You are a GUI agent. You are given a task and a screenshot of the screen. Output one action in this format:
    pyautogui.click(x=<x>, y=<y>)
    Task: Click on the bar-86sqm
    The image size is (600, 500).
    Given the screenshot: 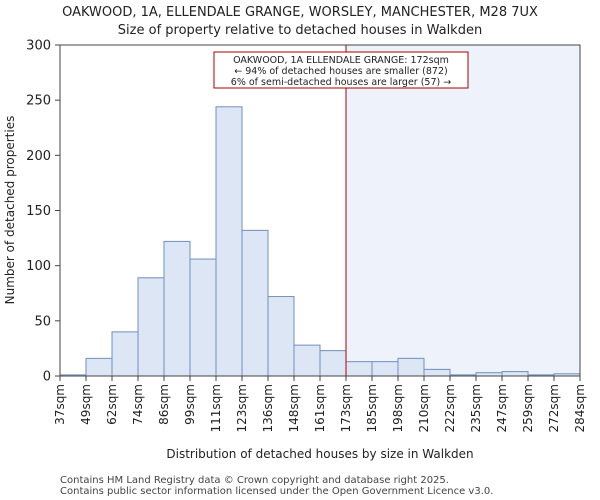 What is the action you would take?
    pyautogui.click(x=177, y=308)
    